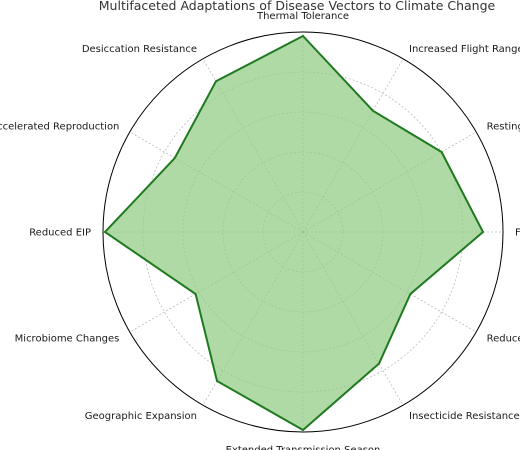 The image size is (520, 450). I want to click on axis-label-9: Microbiome Changes, so click(67, 339).